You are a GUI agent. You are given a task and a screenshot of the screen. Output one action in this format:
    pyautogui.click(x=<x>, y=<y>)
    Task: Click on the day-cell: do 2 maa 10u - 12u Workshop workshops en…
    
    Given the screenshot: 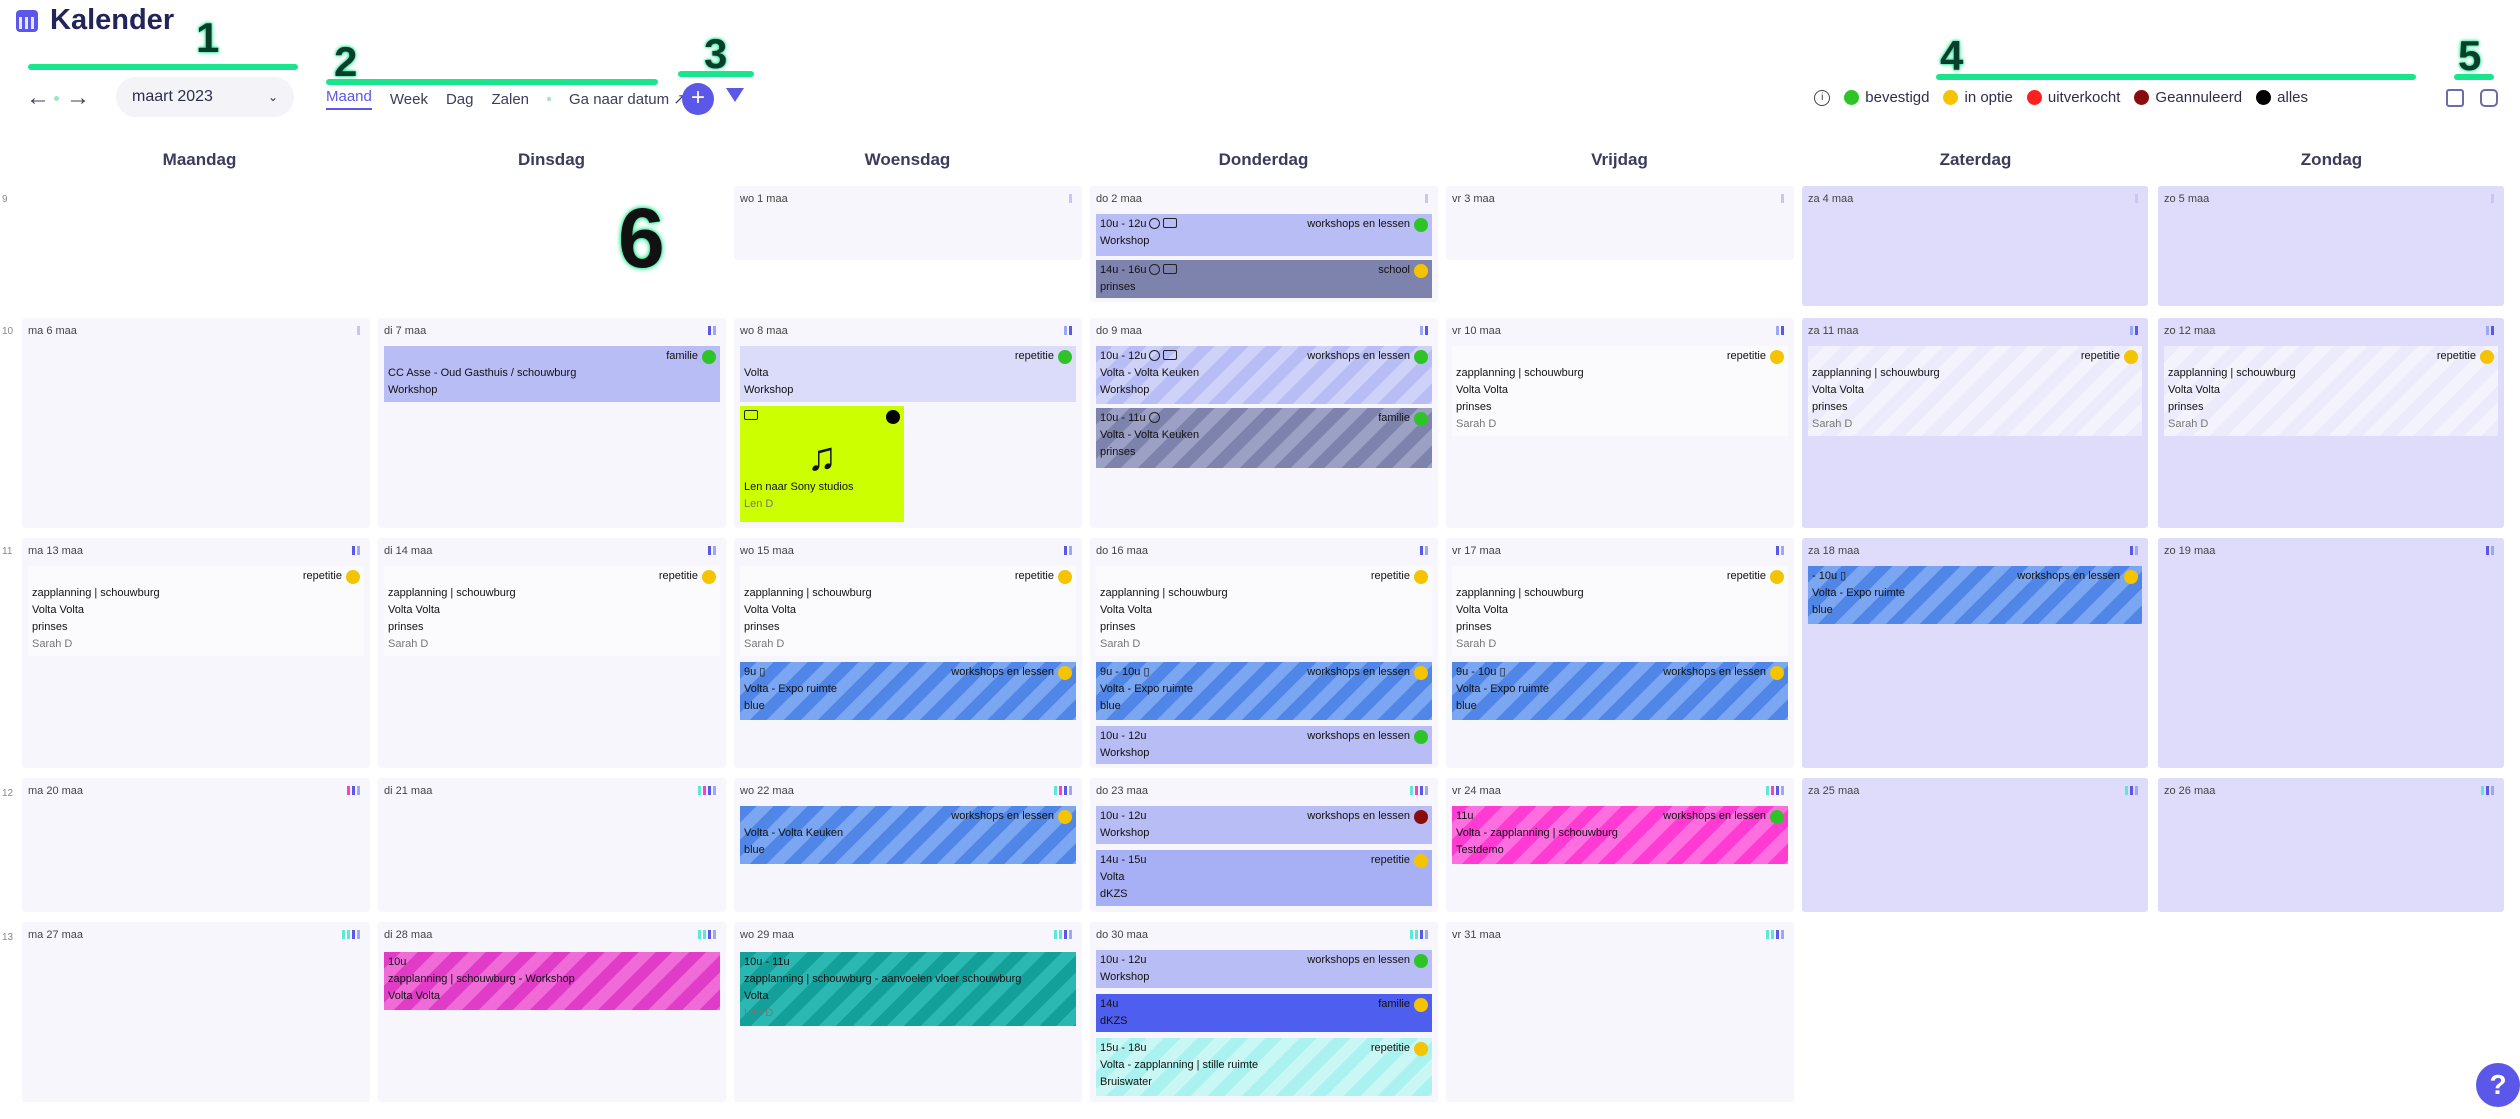 What is the action you would take?
    pyautogui.click(x=1264, y=244)
    